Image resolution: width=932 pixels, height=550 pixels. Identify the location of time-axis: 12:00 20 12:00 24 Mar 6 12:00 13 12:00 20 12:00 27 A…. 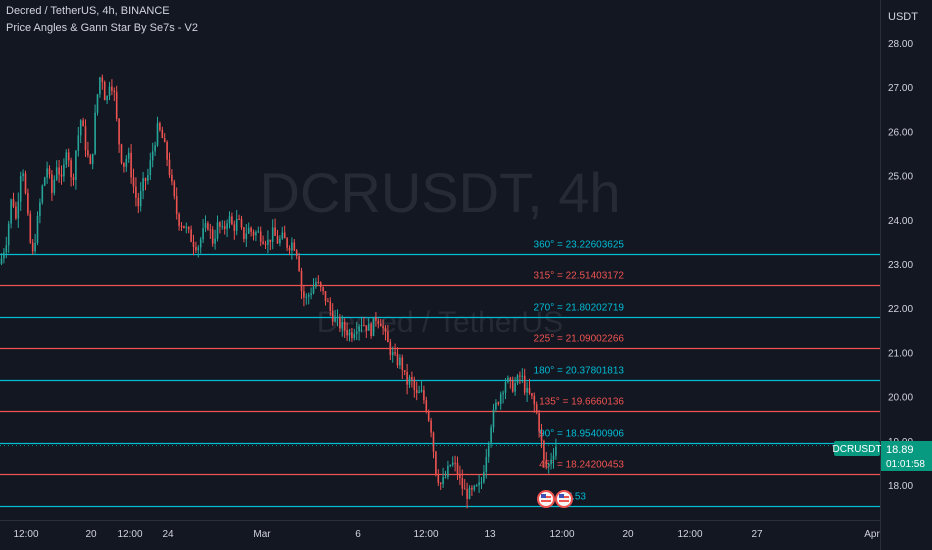
(446, 534).